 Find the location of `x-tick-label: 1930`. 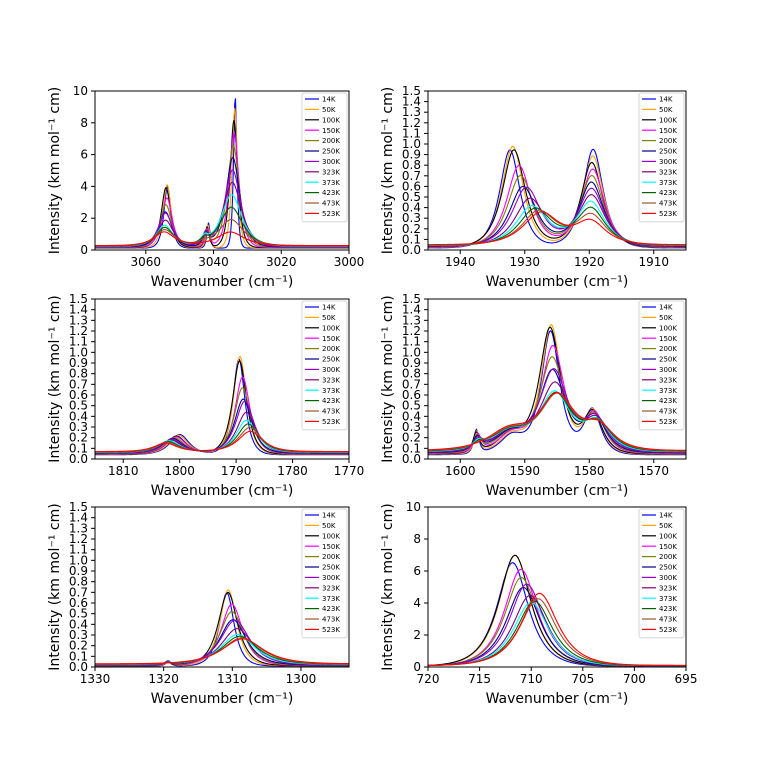

x-tick-label: 1930 is located at coordinates (524, 262).